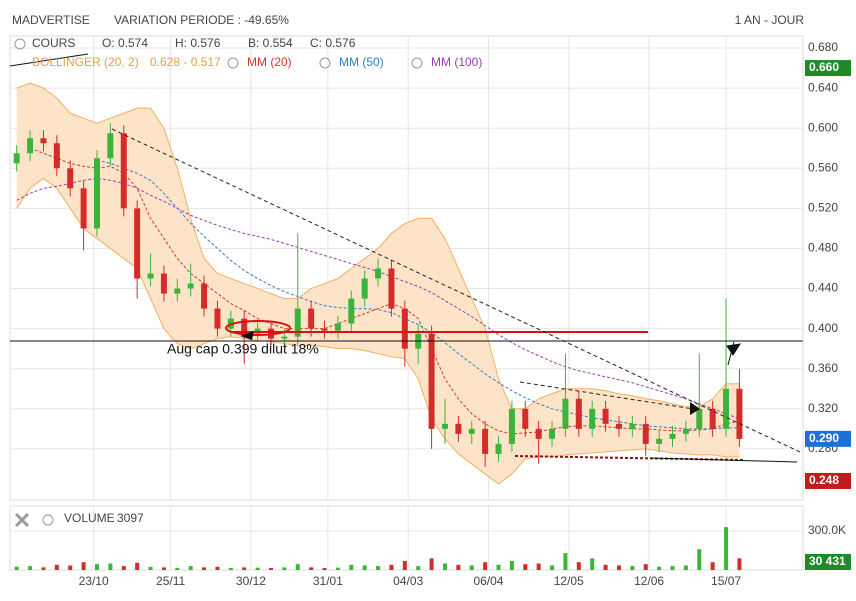 The image size is (856, 601). I want to click on quote: H: 0.576, so click(198, 43).